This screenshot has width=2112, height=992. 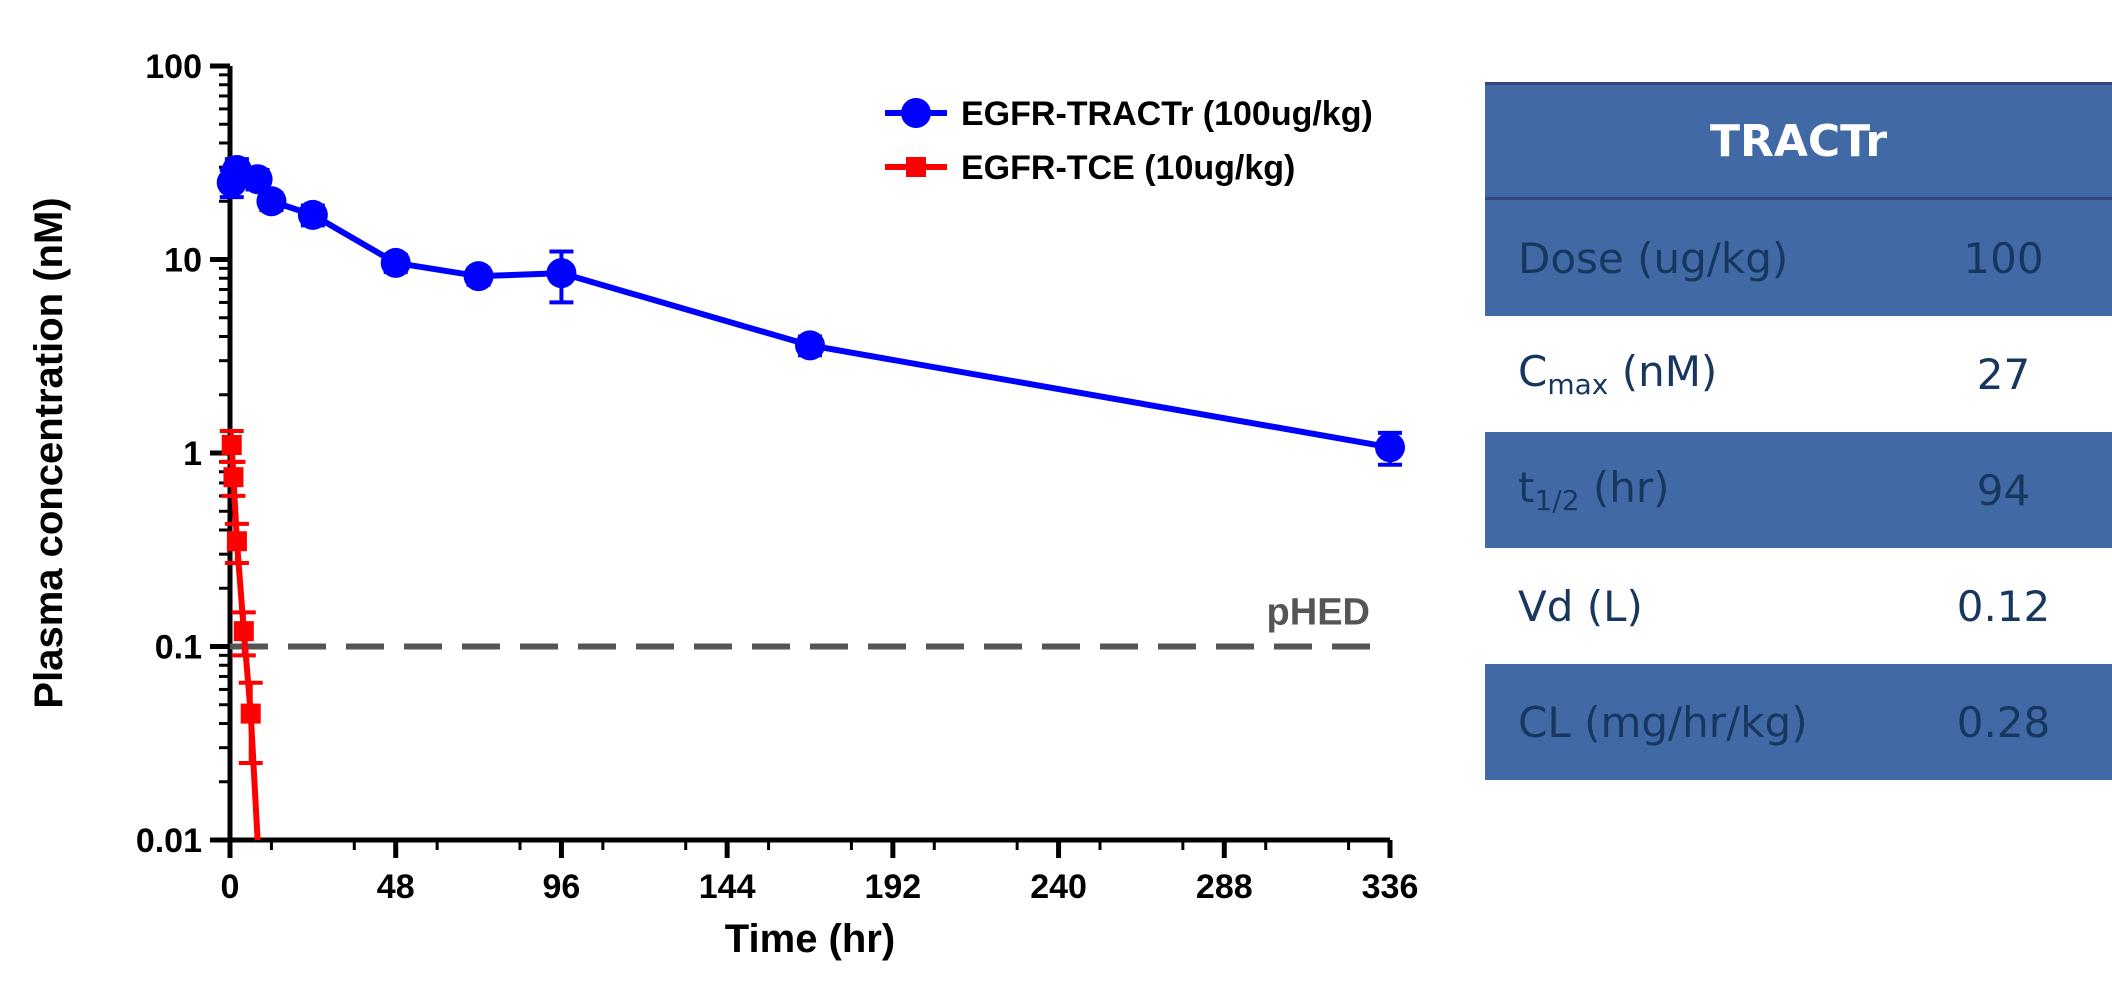 What do you see at coordinates (2003, 722) in the screenshot?
I see `cl-value: 0.28` at bounding box center [2003, 722].